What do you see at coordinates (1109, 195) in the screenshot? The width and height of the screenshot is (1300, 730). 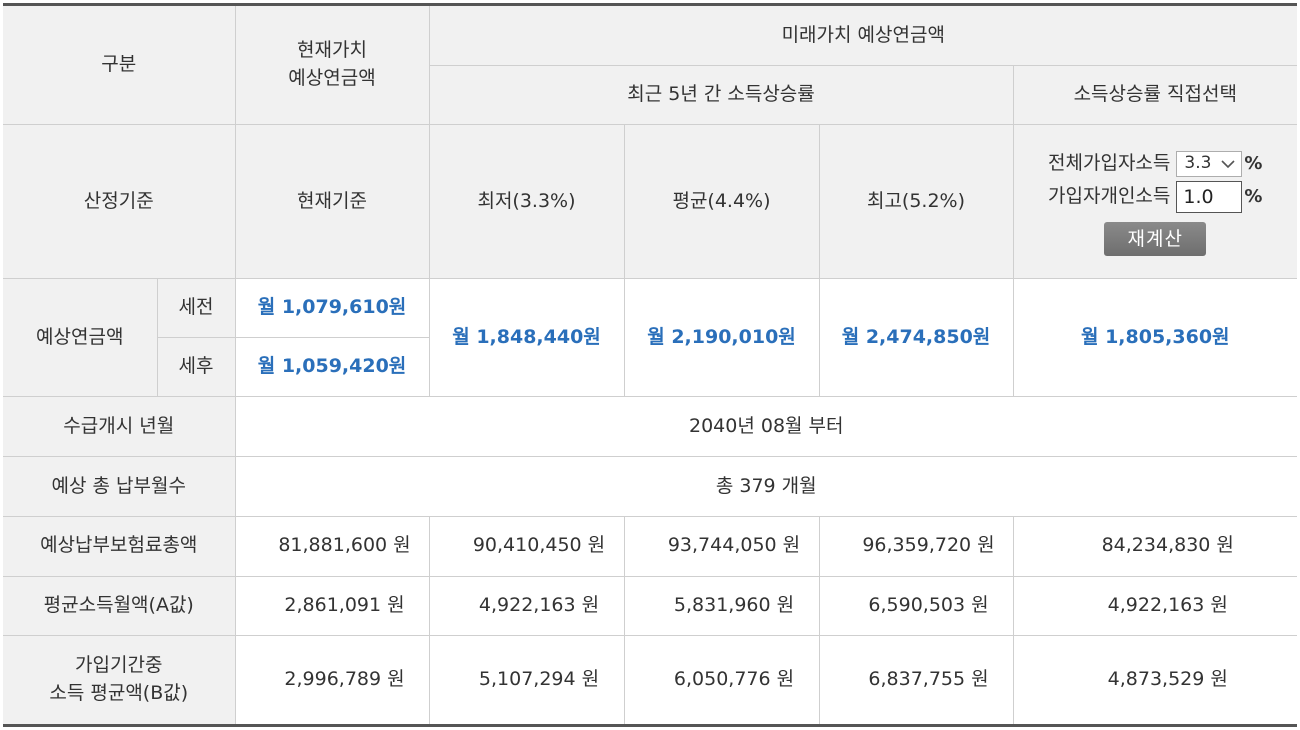 I see `personal-income-label: 가입자개인소득` at bounding box center [1109, 195].